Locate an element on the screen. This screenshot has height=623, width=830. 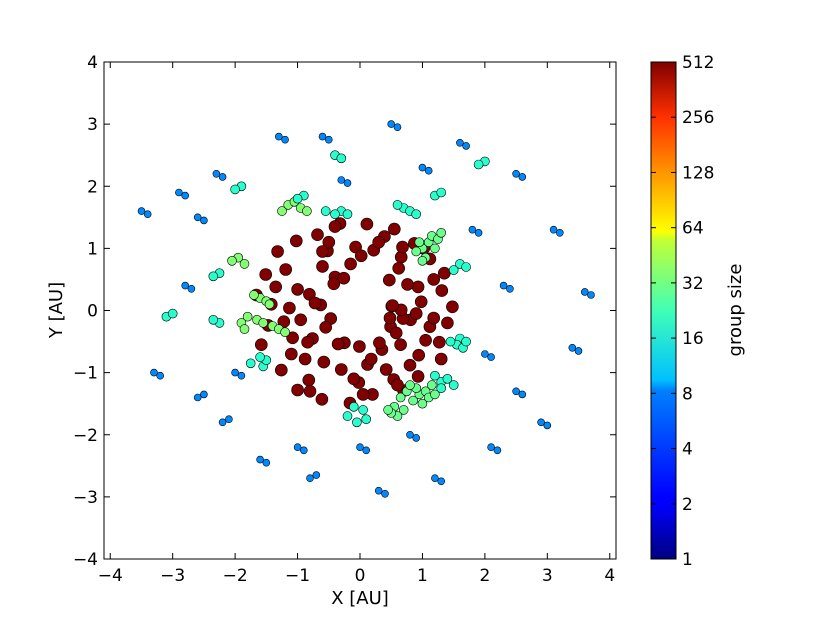
x-tick-label: 3 is located at coordinates (547, 576).